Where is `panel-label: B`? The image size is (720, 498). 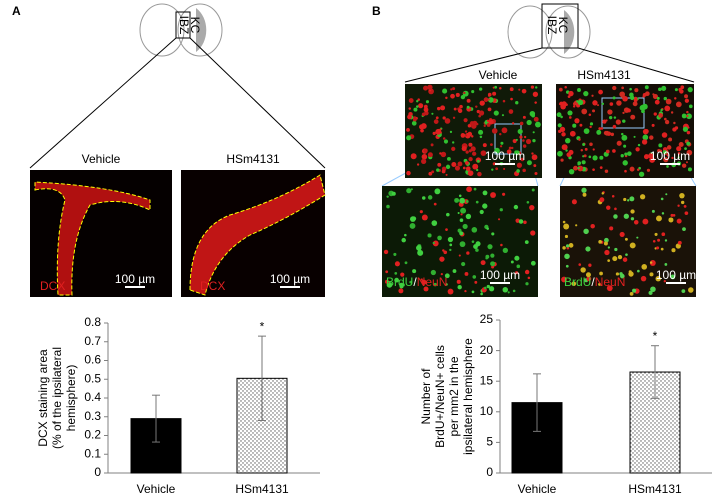
panel-label: B is located at coordinates (376, 11).